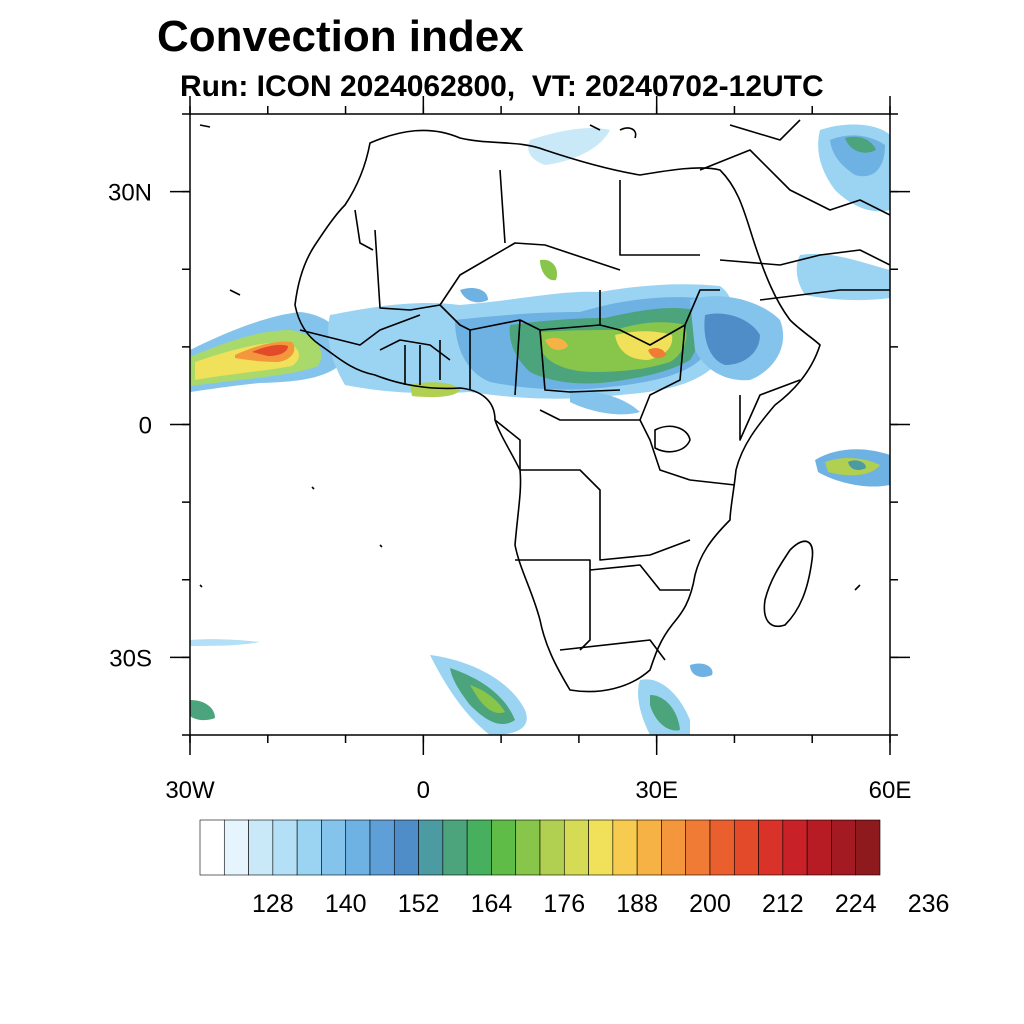 Image resolution: width=1024 pixels, height=1024 pixels. What do you see at coordinates (130, 658) in the screenshot?
I see `y-tick-label: 30S` at bounding box center [130, 658].